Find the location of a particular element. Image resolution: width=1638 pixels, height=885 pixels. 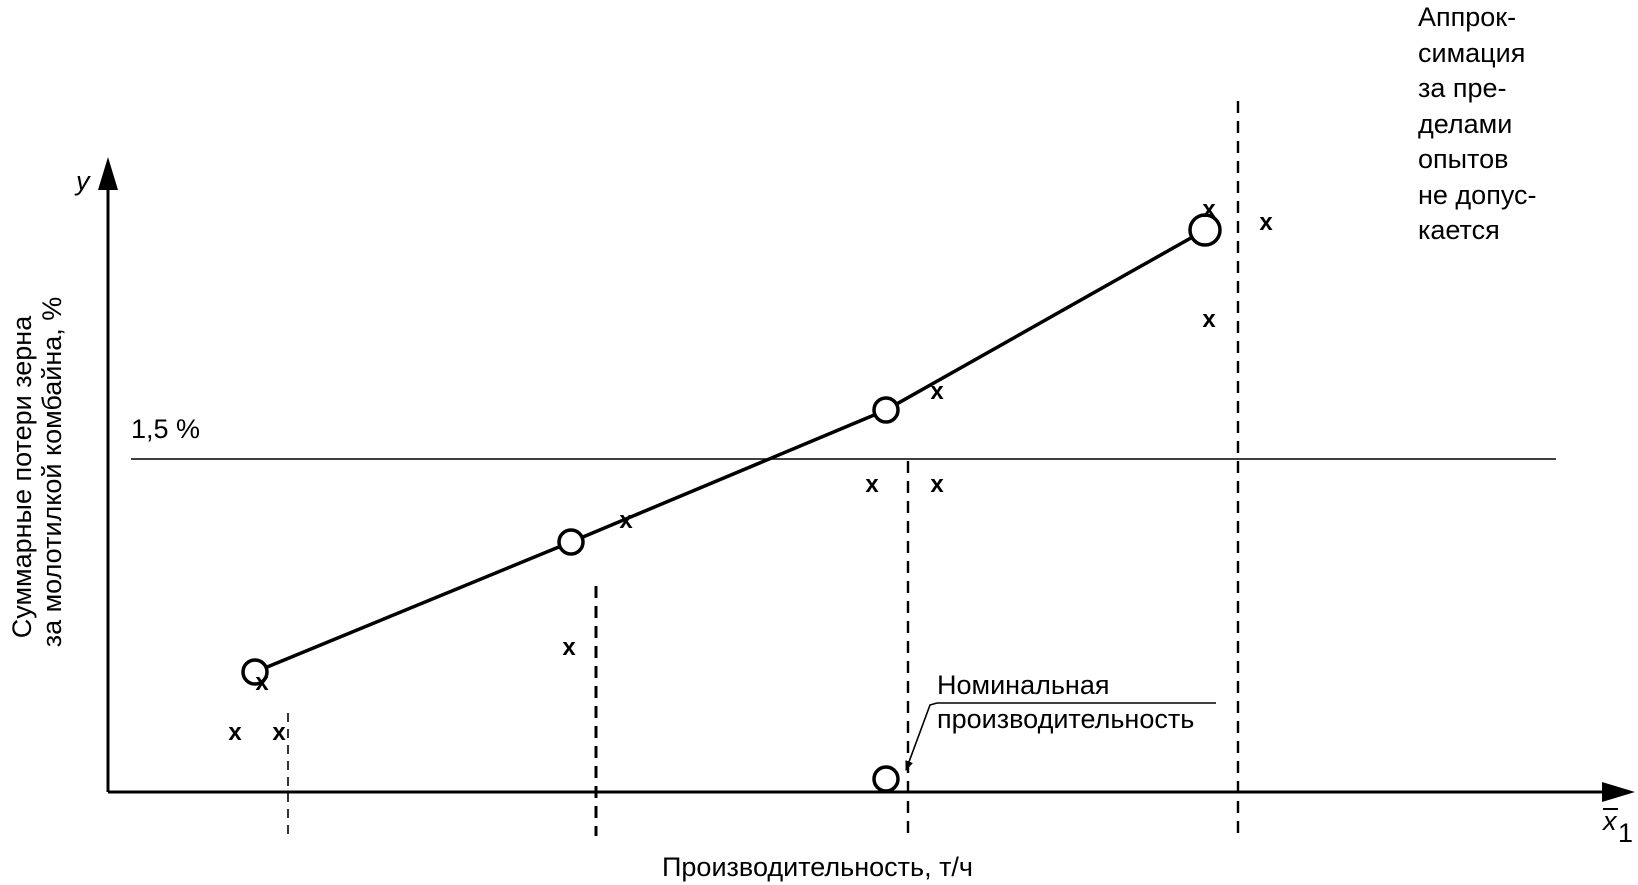

threshold-label: 1,5 % is located at coordinates (165, 429).